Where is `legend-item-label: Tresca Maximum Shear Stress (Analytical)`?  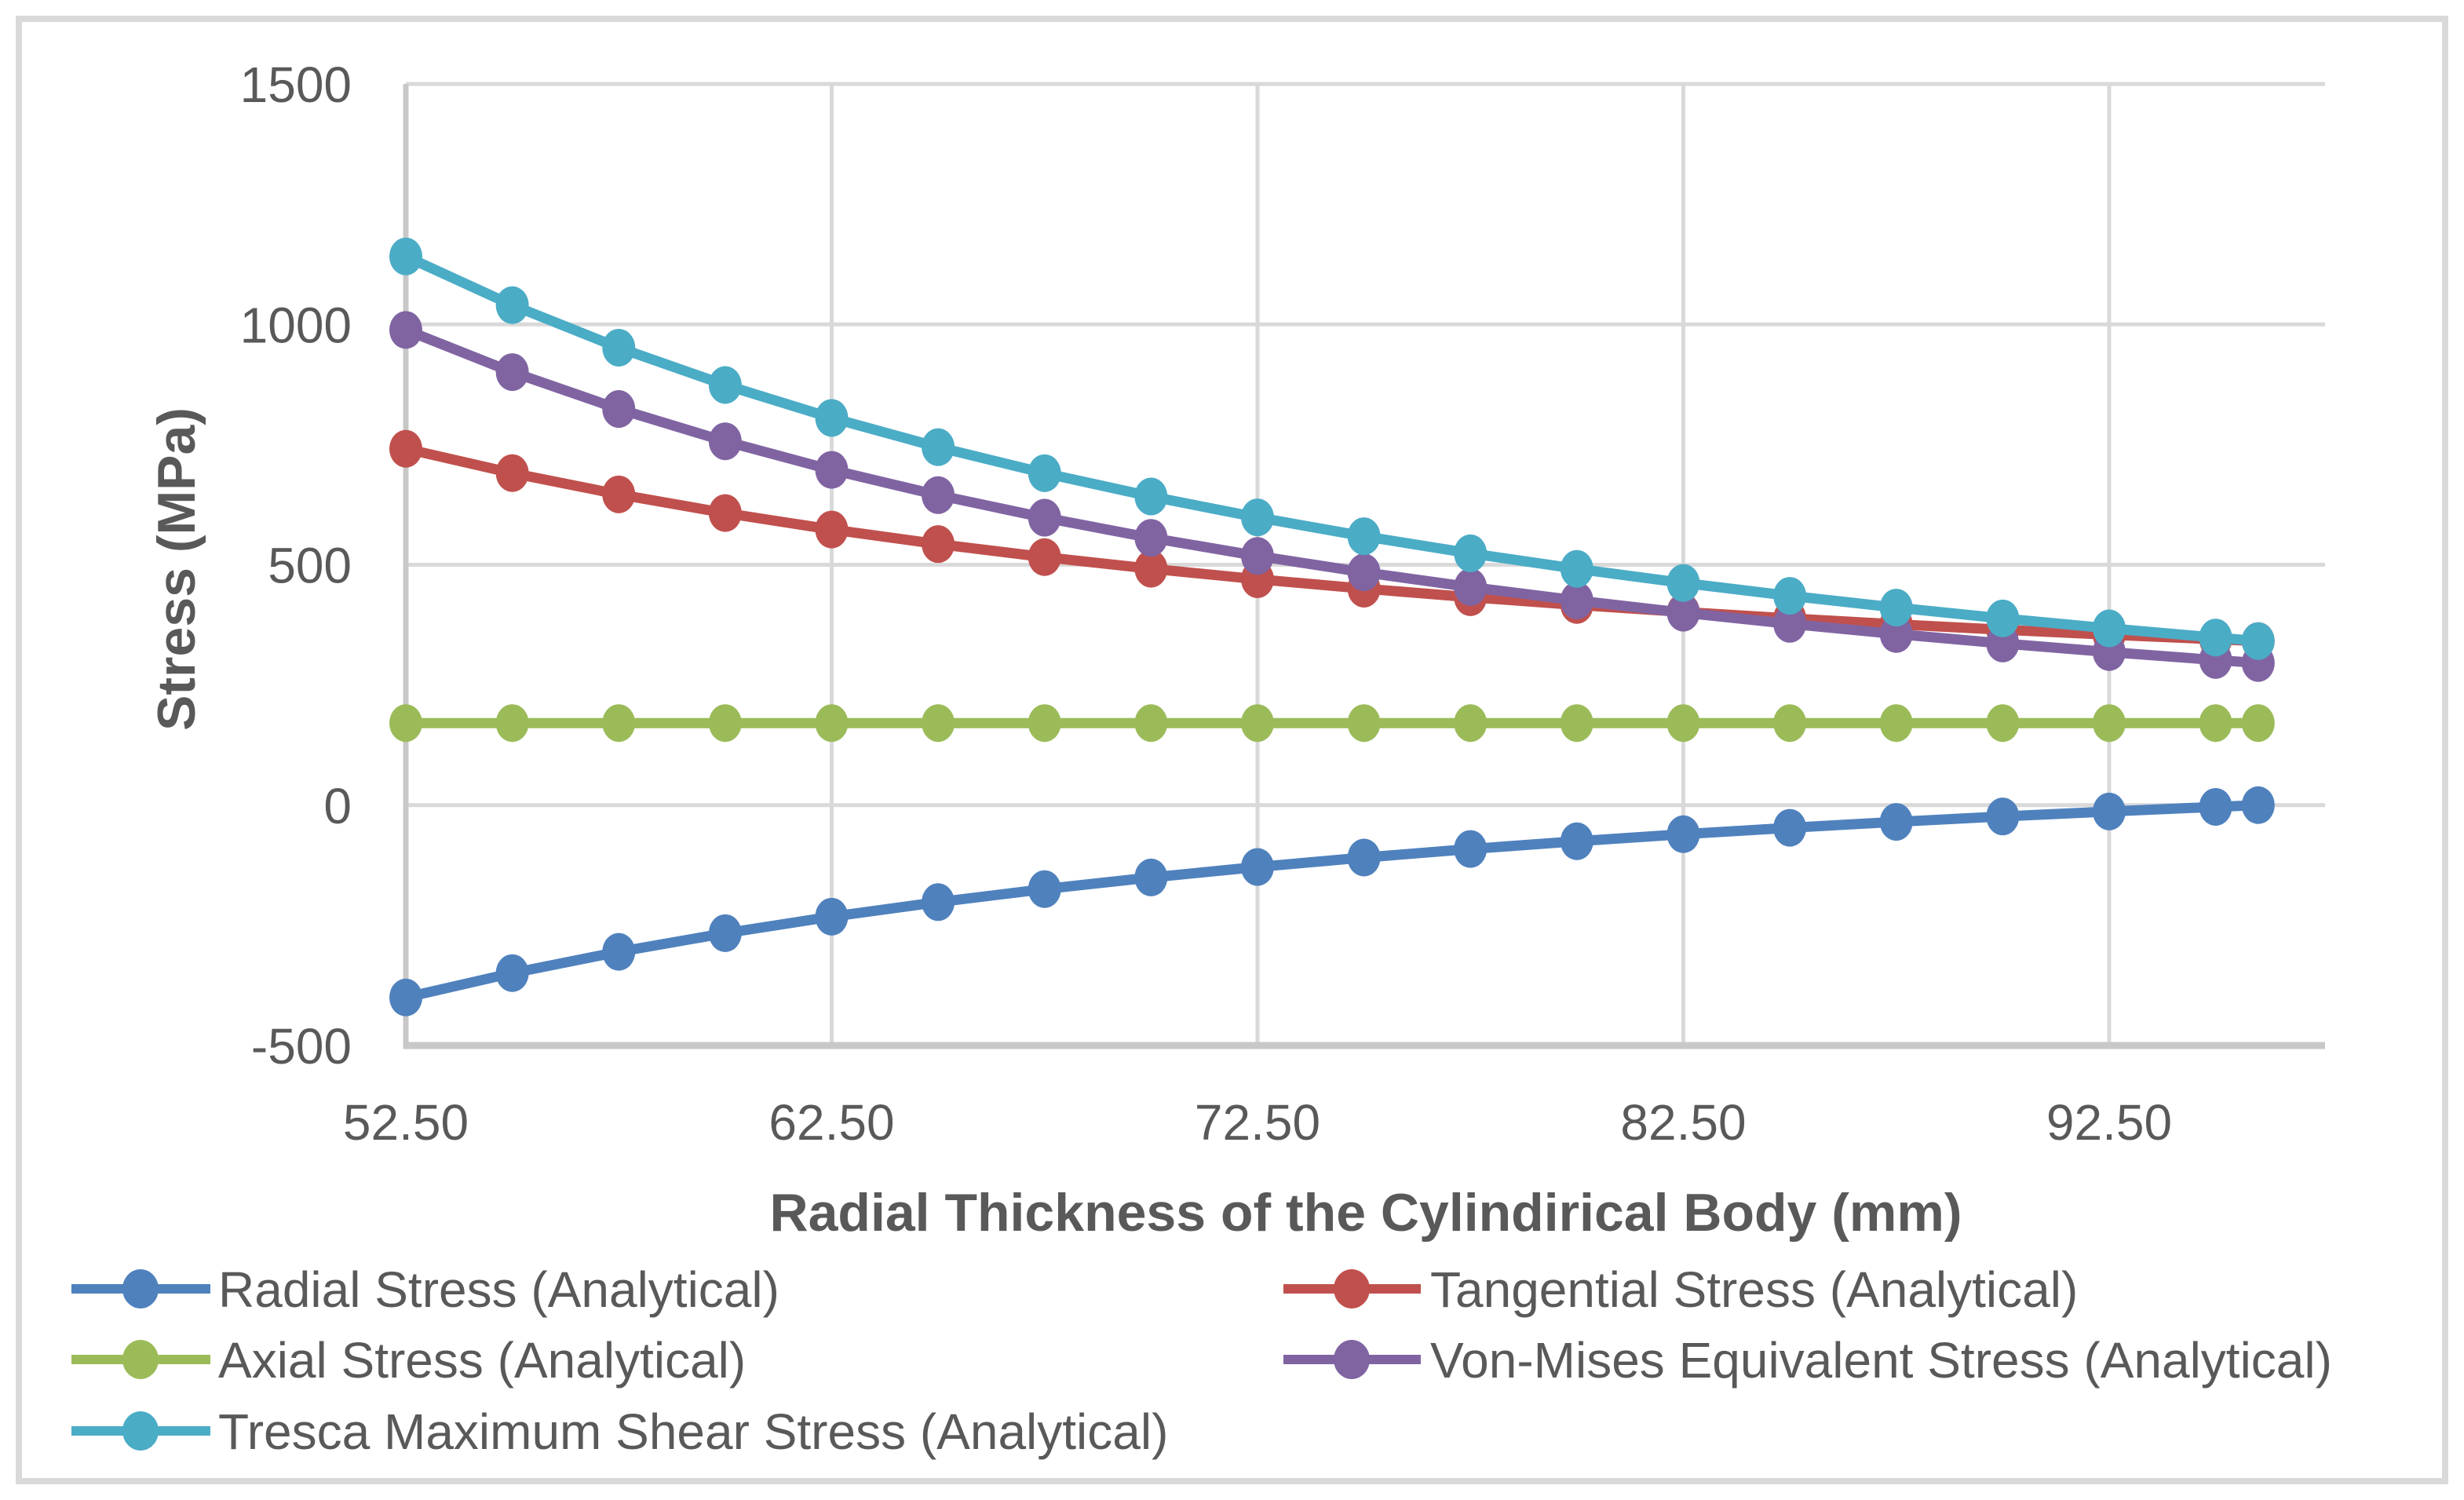 legend-item-label: Tresca Maximum Shear Stress (Analytical) is located at coordinates (693, 1431).